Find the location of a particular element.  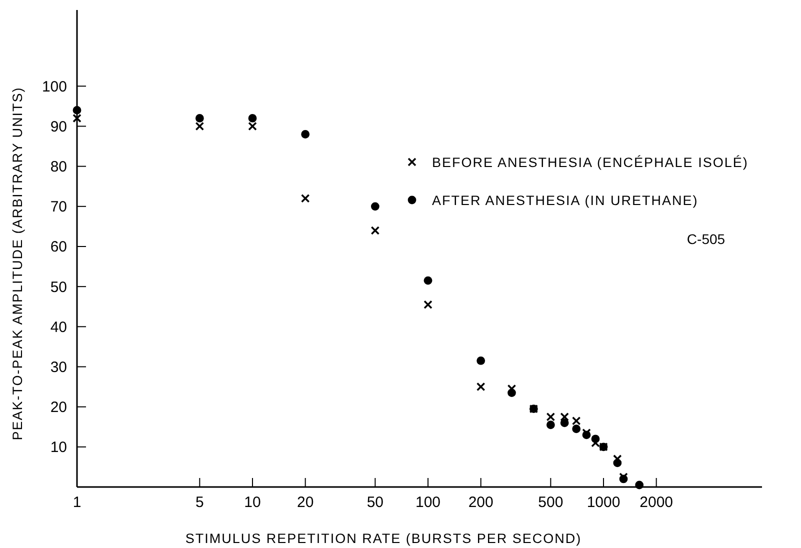

legend-label: BEFORE ANESTHESIA (ENCÉPHALE ISOLÉ) is located at coordinates (590, 162).